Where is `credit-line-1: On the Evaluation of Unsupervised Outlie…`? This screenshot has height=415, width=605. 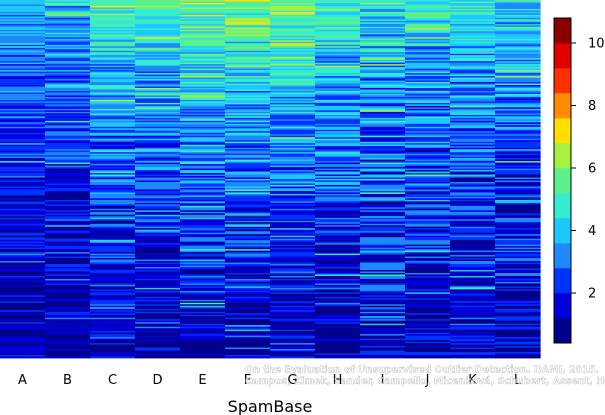 credit-line-1: On the Evaluation of Unsupervised Outlie… is located at coordinates (422, 370).